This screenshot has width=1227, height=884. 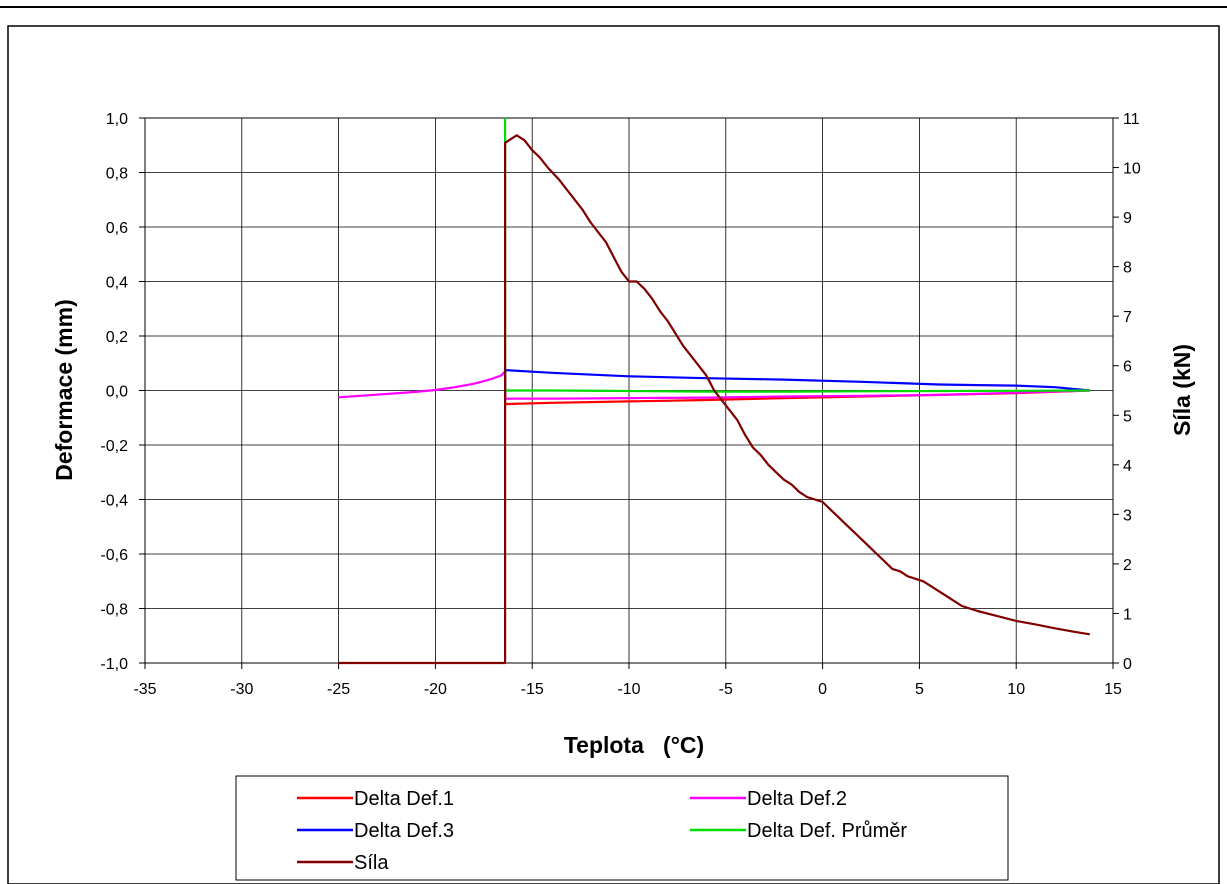 I want to click on x-tick-label: 10, so click(x=1016, y=689).